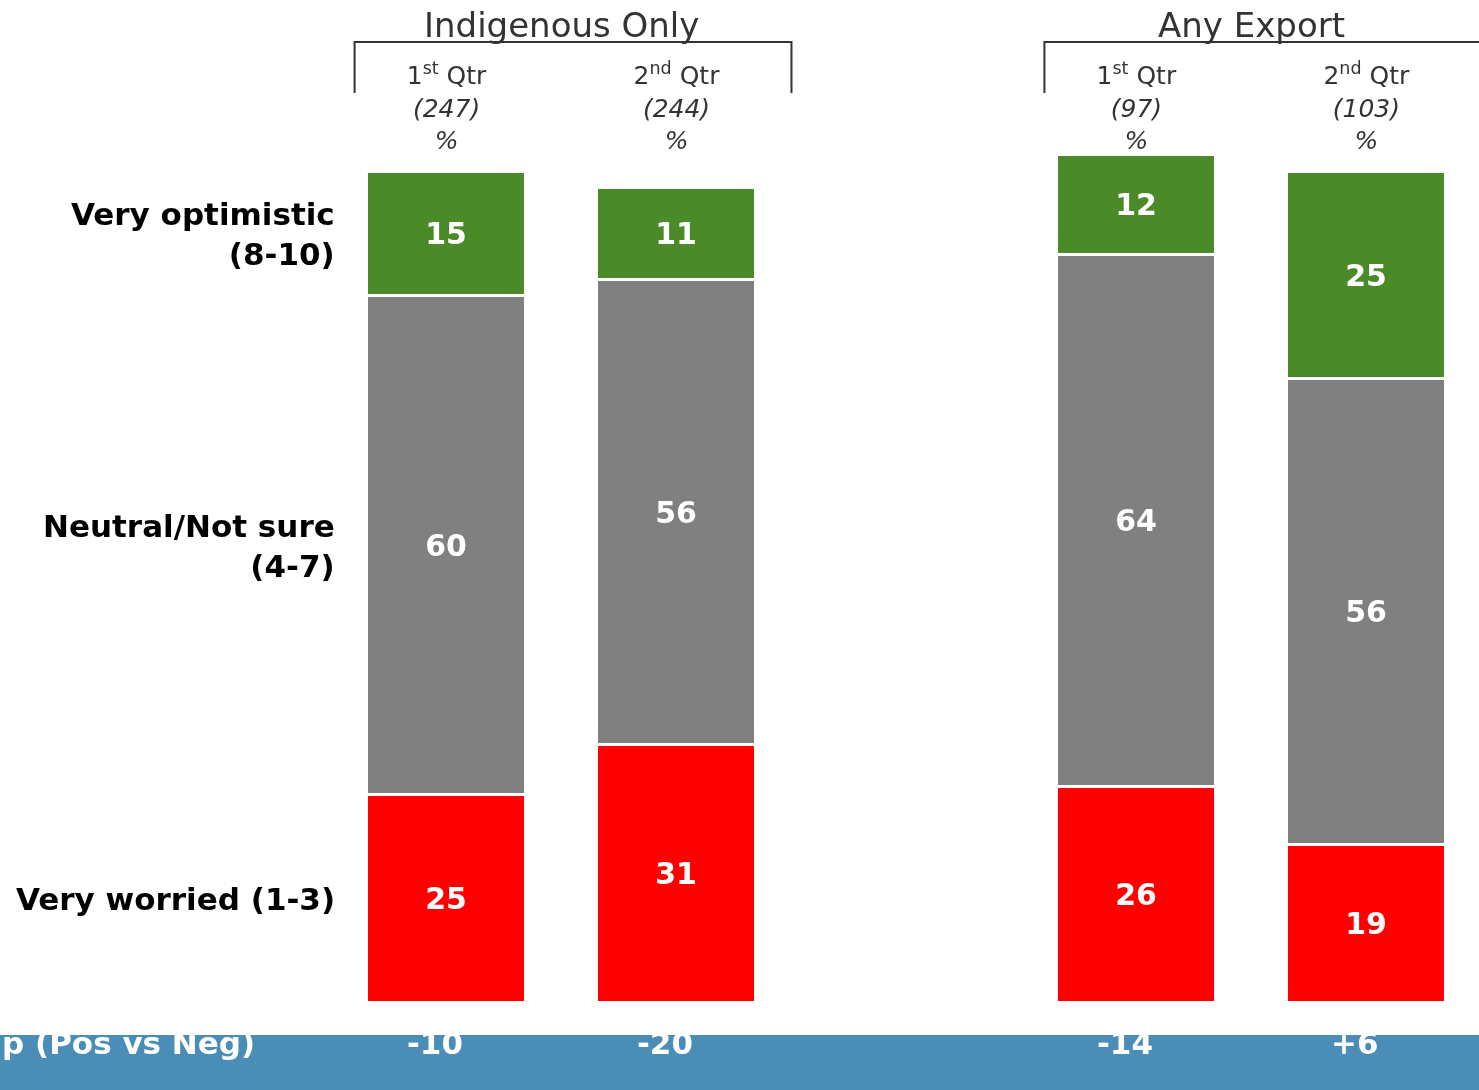  Describe the element at coordinates (1252, 25) in the screenshot. I see `text: Any Export` at that location.